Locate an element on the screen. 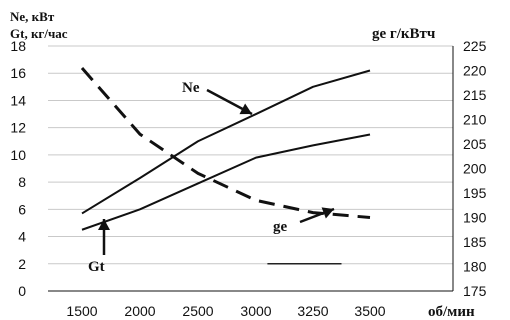 The width and height of the screenshot is (510, 320). right-y-tick-label: 180 is located at coordinates (475, 267).